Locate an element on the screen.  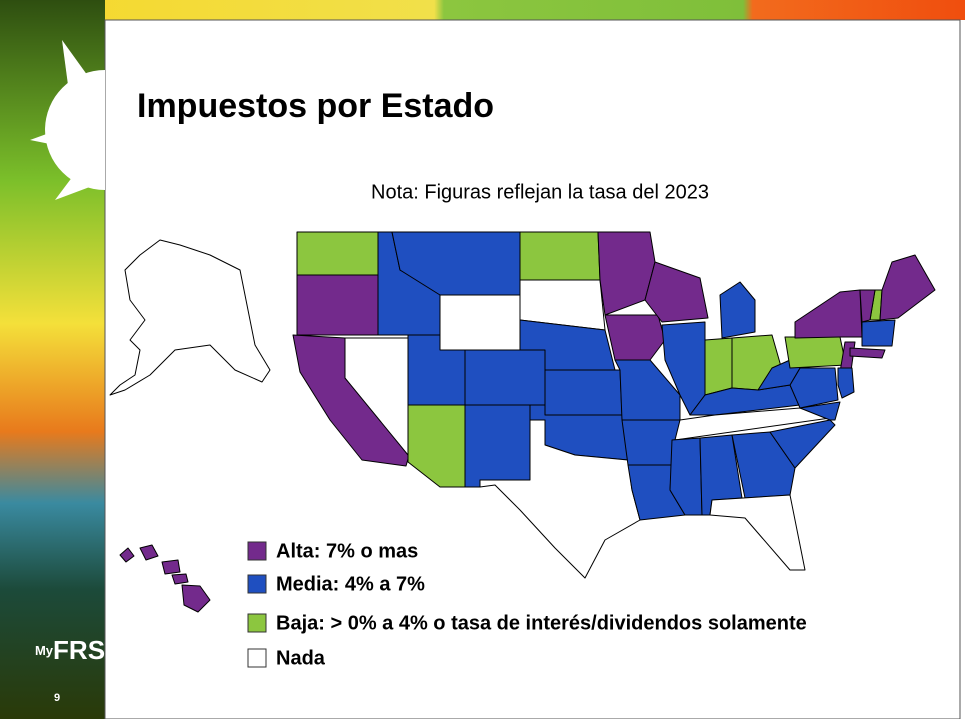
top-bar is located at coordinates (482, 10).